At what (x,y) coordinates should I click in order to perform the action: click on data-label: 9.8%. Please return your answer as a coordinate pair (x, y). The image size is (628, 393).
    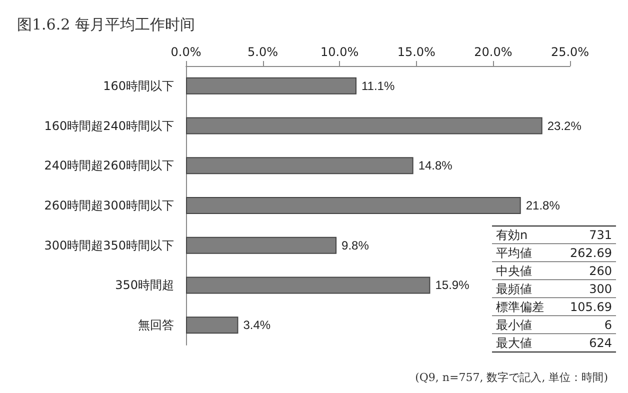
    Looking at the image, I should click on (356, 245).